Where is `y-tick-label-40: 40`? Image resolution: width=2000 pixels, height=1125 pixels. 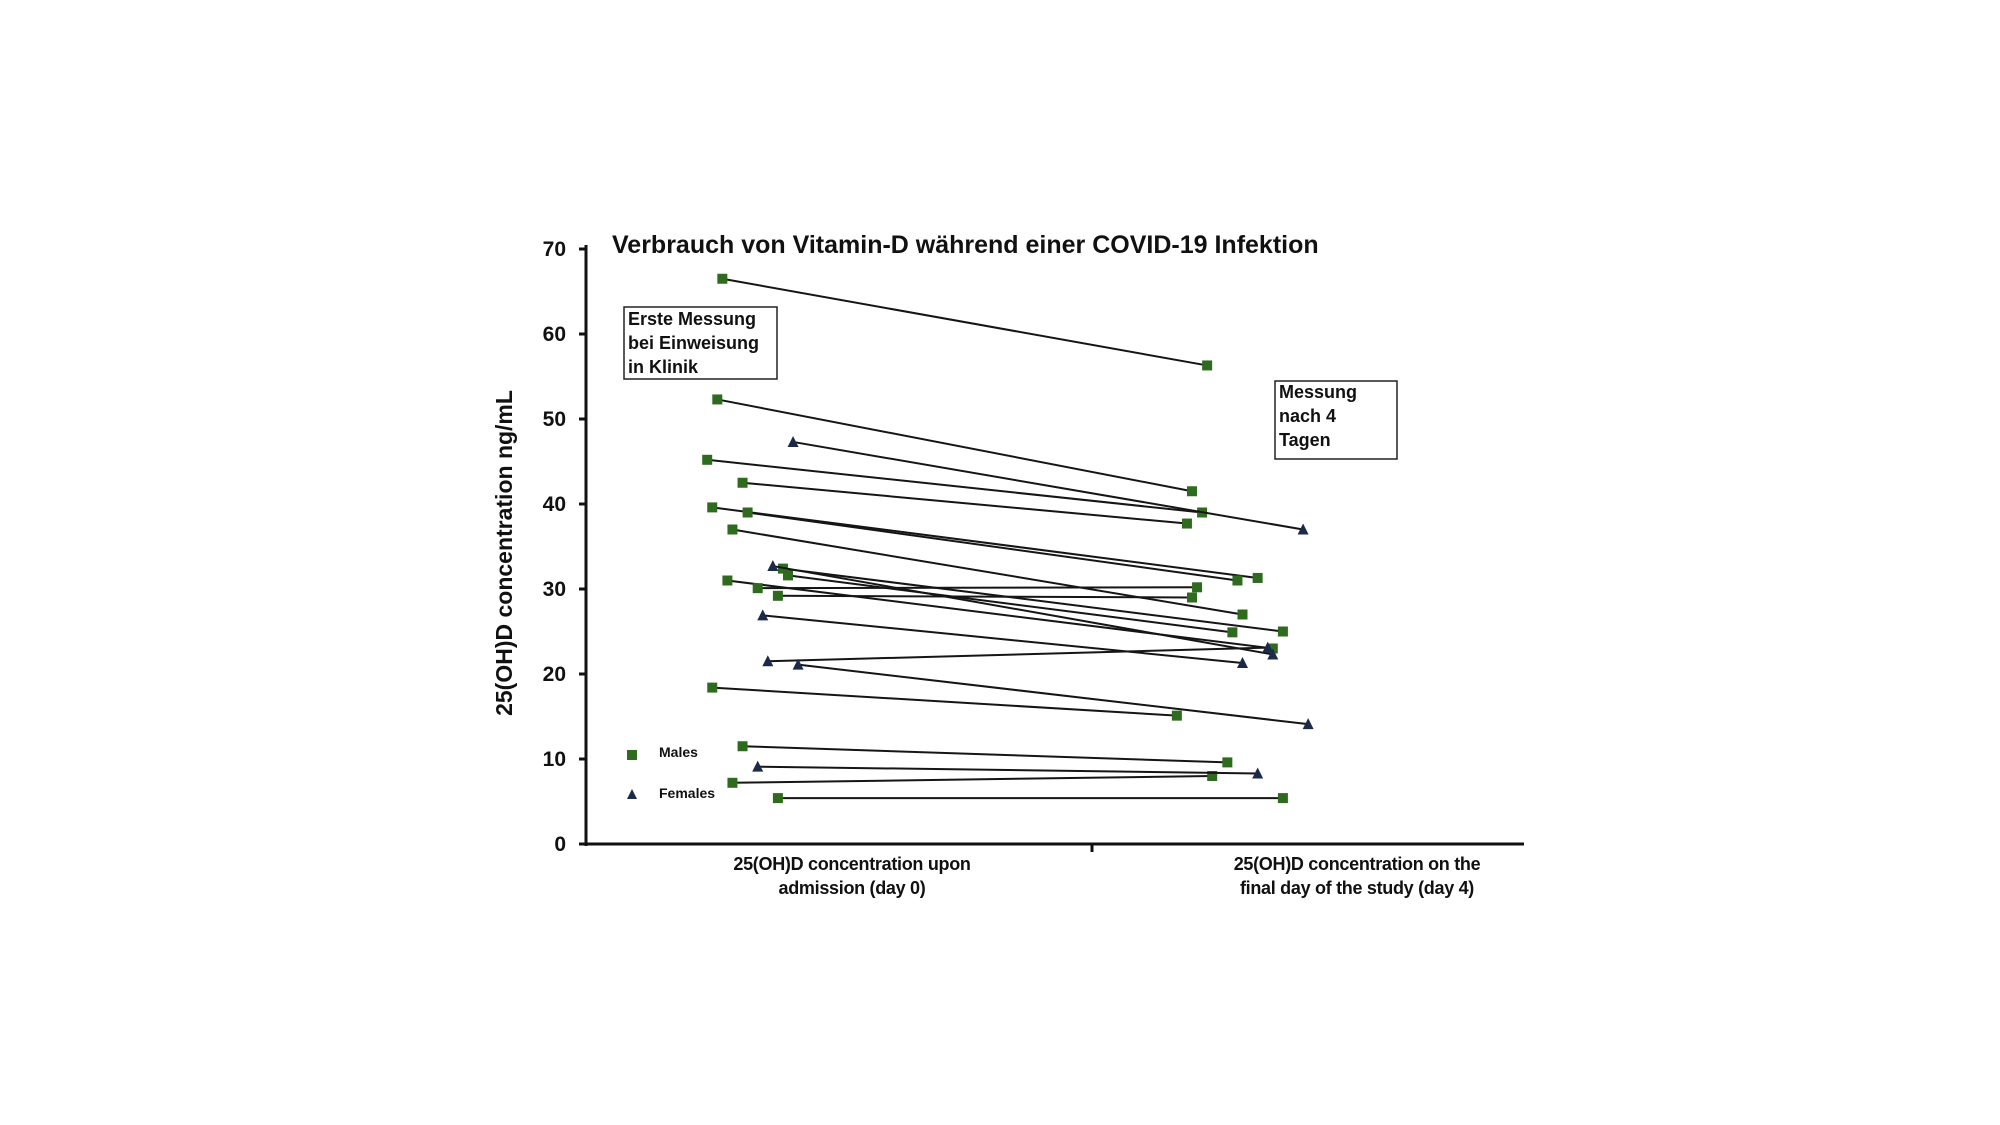
y-tick-label-40: 40 is located at coordinates (554, 504).